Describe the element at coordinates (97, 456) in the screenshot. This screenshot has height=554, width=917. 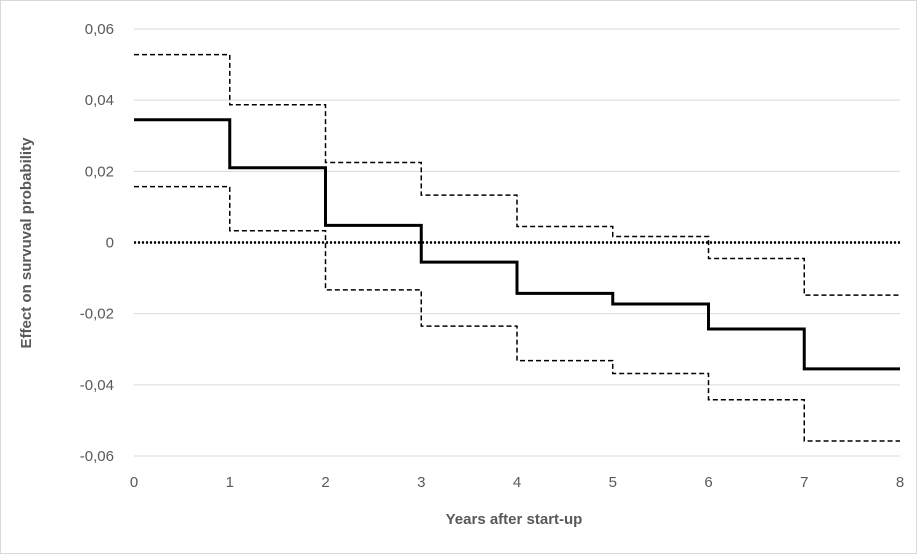
I see `y-tick-label: -0,06` at that location.